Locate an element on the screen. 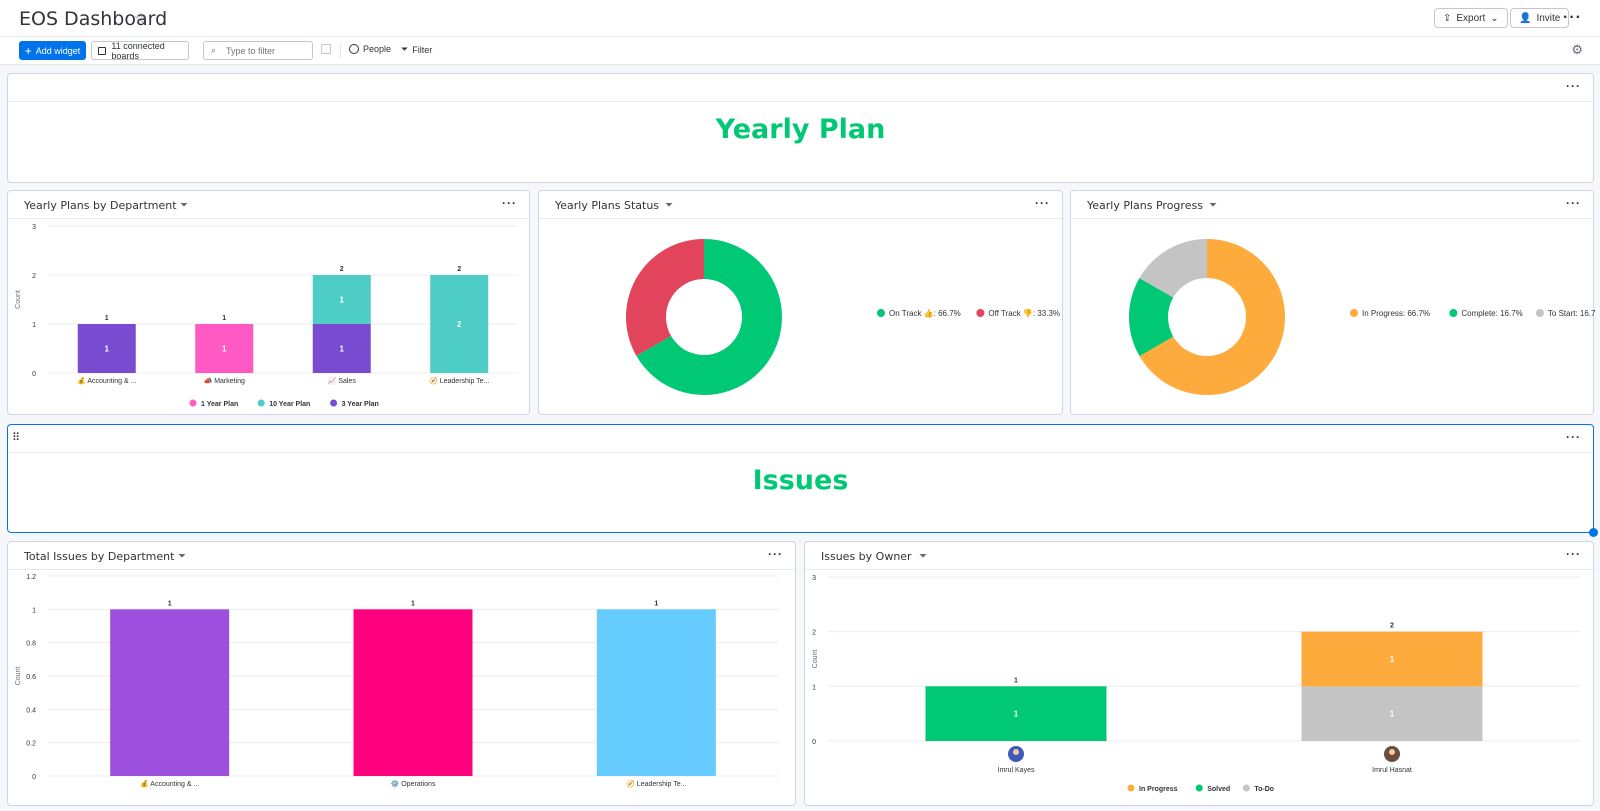  x-tick-label: Imrul Hasnat is located at coordinates (1392, 770).